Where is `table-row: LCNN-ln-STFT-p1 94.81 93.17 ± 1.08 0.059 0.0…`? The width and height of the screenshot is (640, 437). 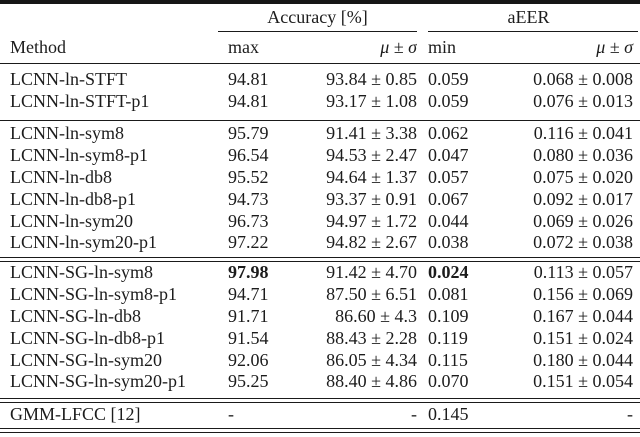 table-row: LCNN-ln-STFT-p1 94.81 93.17 ± 1.08 0.059 0.0… is located at coordinates (320, 101).